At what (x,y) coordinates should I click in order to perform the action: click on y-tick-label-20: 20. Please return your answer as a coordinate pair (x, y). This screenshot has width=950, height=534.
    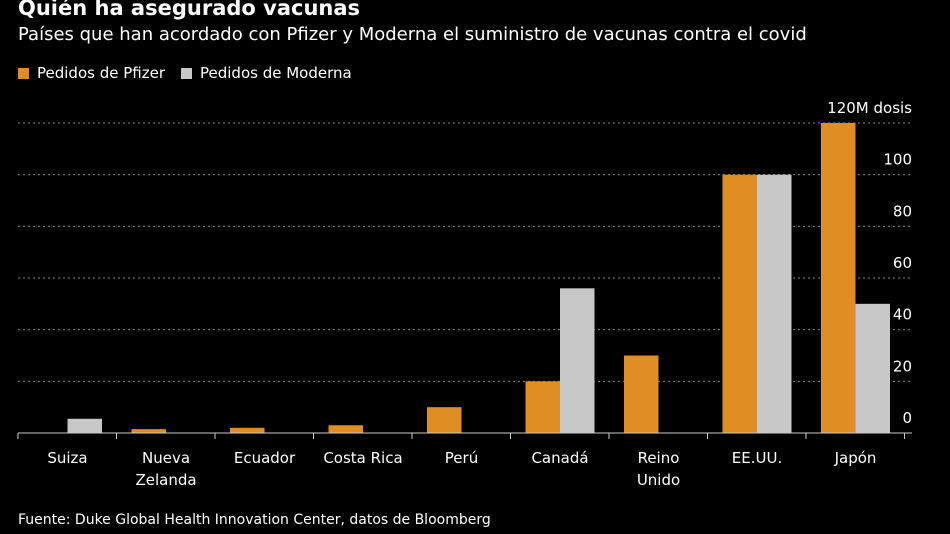
    Looking at the image, I should click on (902, 366).